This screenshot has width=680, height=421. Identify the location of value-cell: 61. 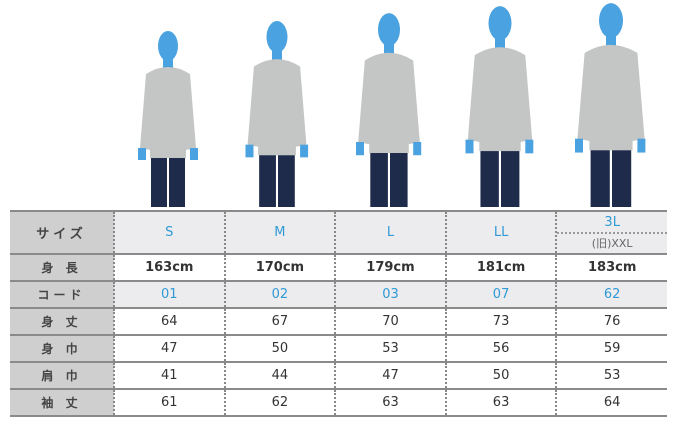
(169, 402).